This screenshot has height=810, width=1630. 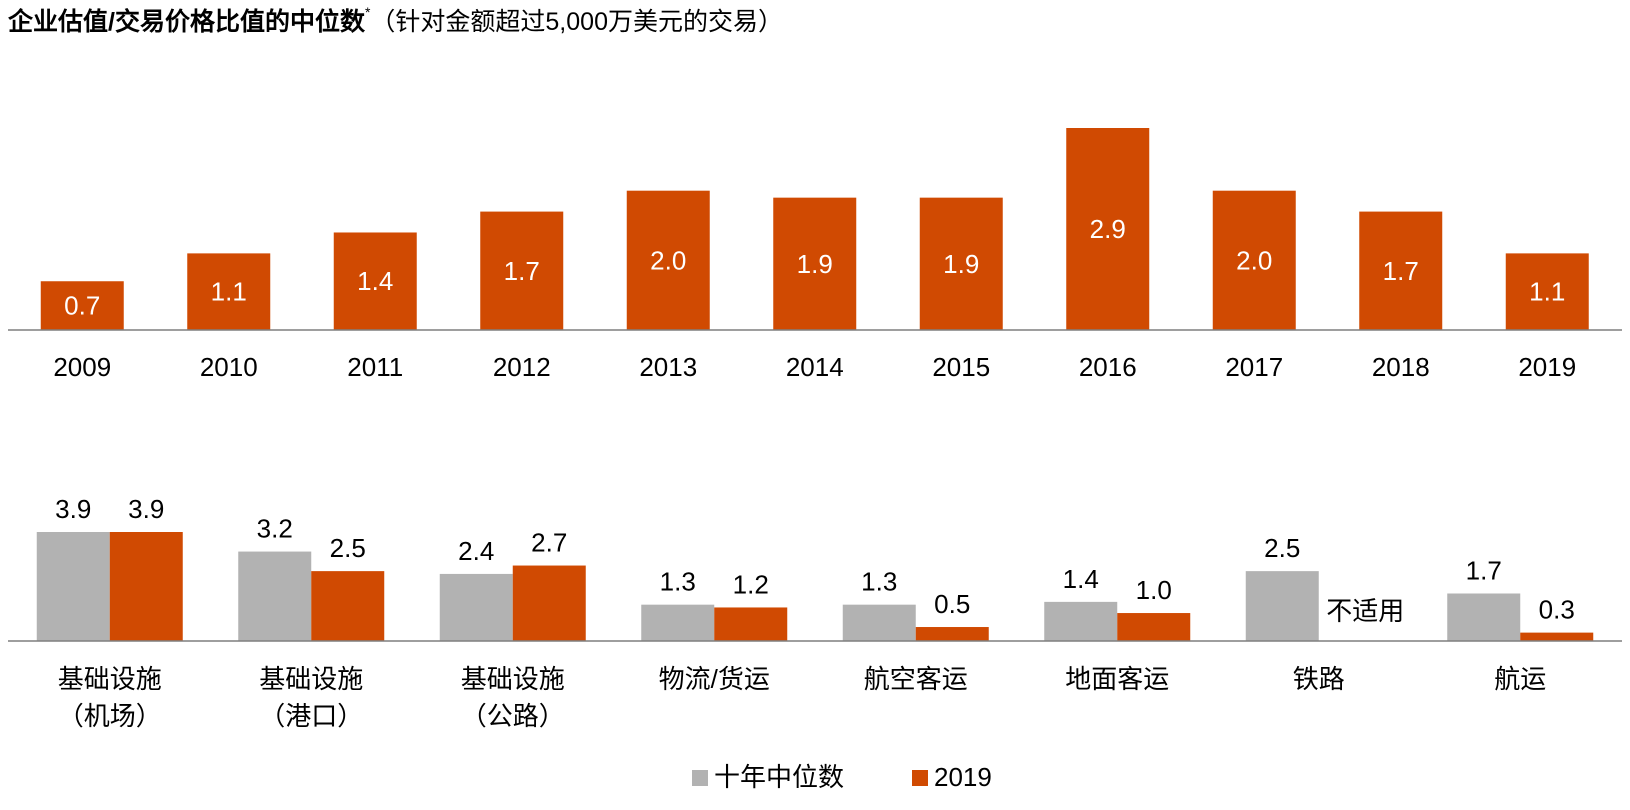 I want to click on x-tick-2011: 2011, so click(x=375, y=367).